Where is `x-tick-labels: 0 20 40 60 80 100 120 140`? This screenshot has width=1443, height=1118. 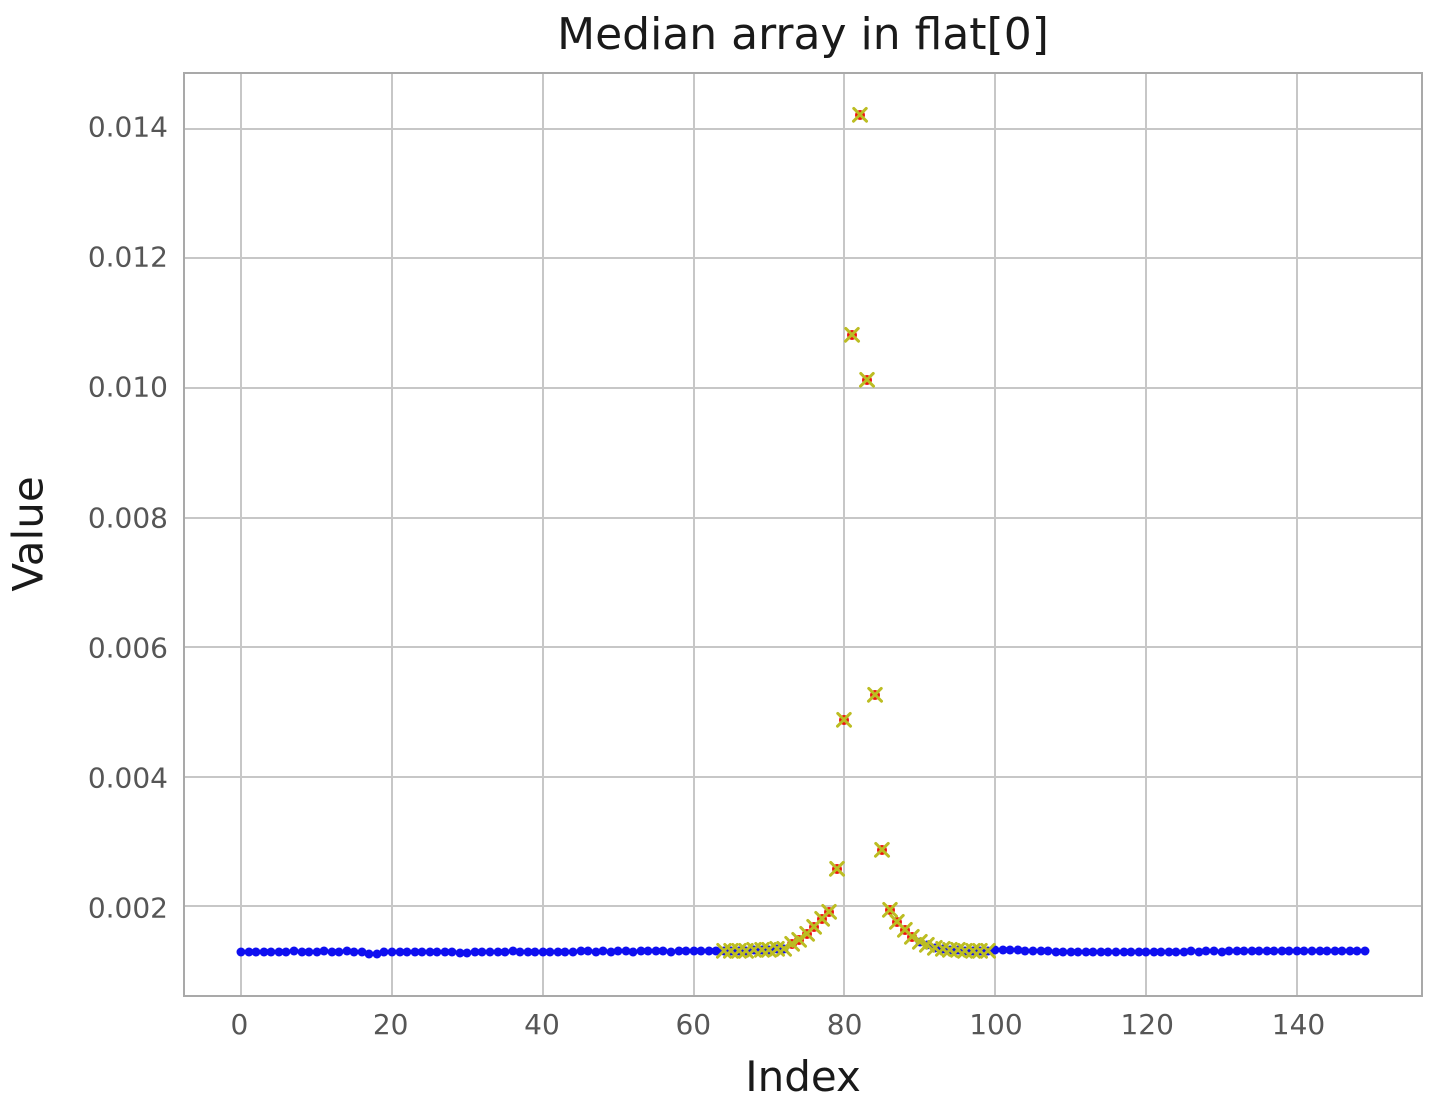
x-tick-labels: 0 20 40 60 80 100 120 140 is located at coordinates (803, 1028).